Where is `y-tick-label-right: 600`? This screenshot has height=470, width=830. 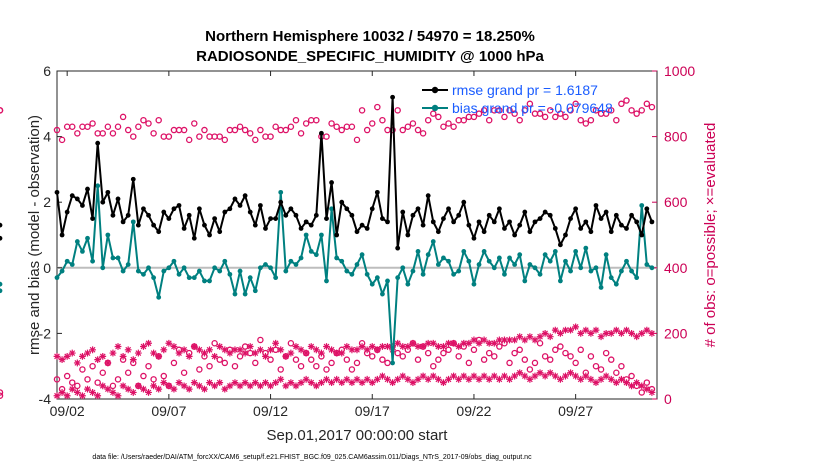
y-tick-label-right: 600 is located at coordinates (676, 202).